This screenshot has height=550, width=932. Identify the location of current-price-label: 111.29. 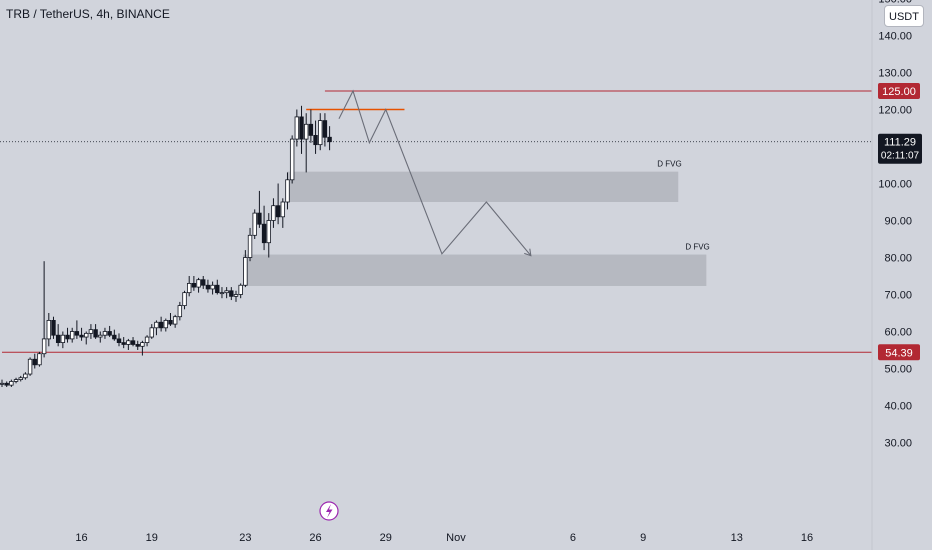
(900, 143).